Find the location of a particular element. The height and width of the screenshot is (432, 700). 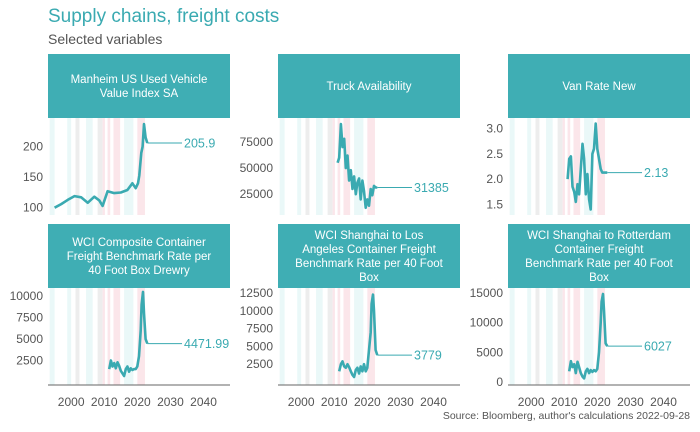

y-tick-label: 75000 is located at coordinates (257, 142).